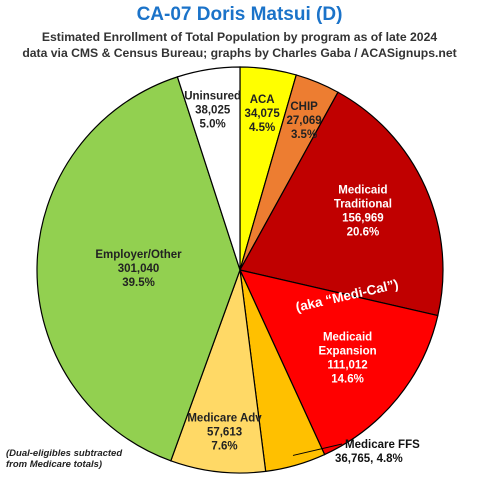 The height and width of the screenshot is (480, 479). Describe the element at coordinates (377, 452) in the screenshot. I see `slice-label-medicare-ffs: Medicare FFS 36,765, 4.8%` at that location.